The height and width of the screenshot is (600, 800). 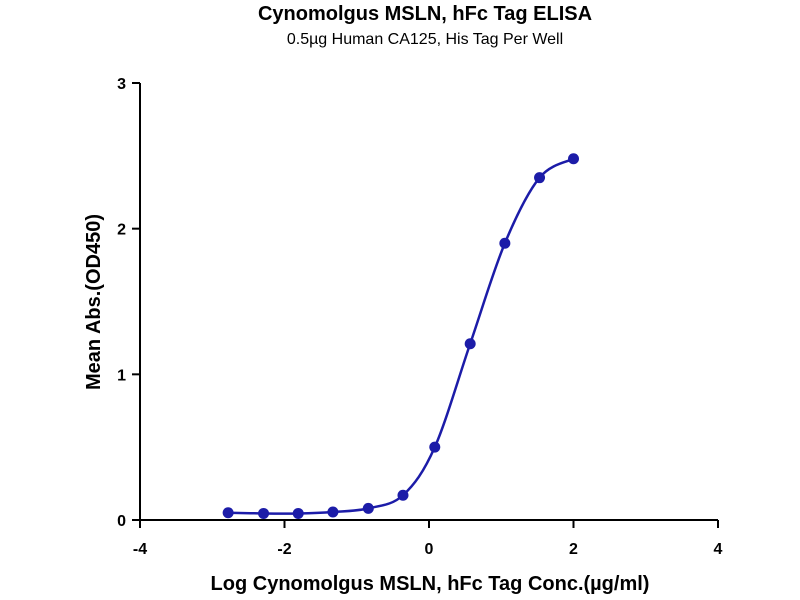 What do you see at coordinates (284, 549) in the screenshot?
I see `x-tick-label: -2` at bounding box center [284, 549].